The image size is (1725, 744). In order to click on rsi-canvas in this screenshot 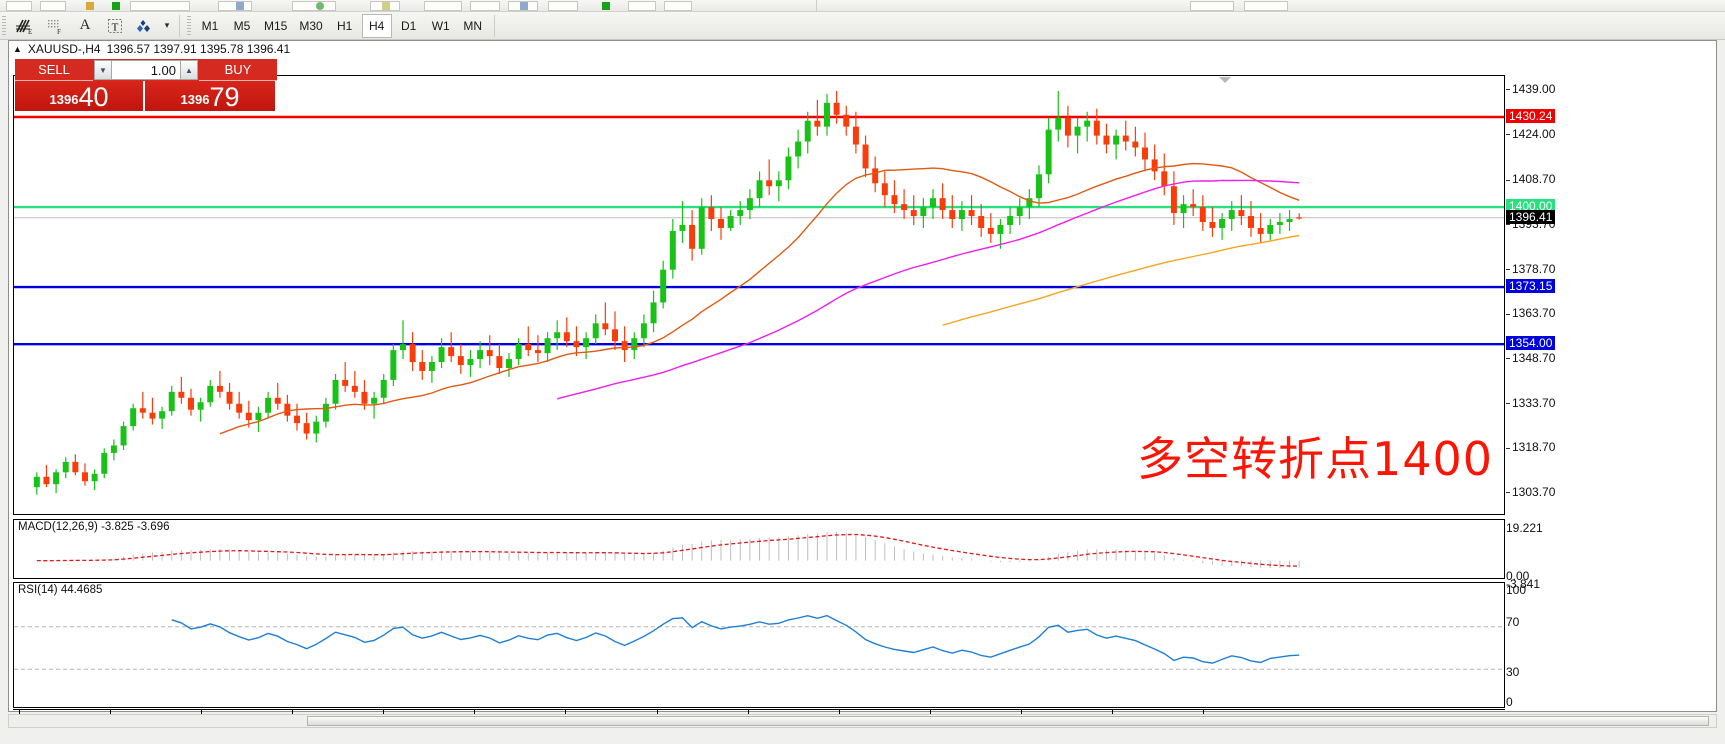, I will do `click(759, 642)`.